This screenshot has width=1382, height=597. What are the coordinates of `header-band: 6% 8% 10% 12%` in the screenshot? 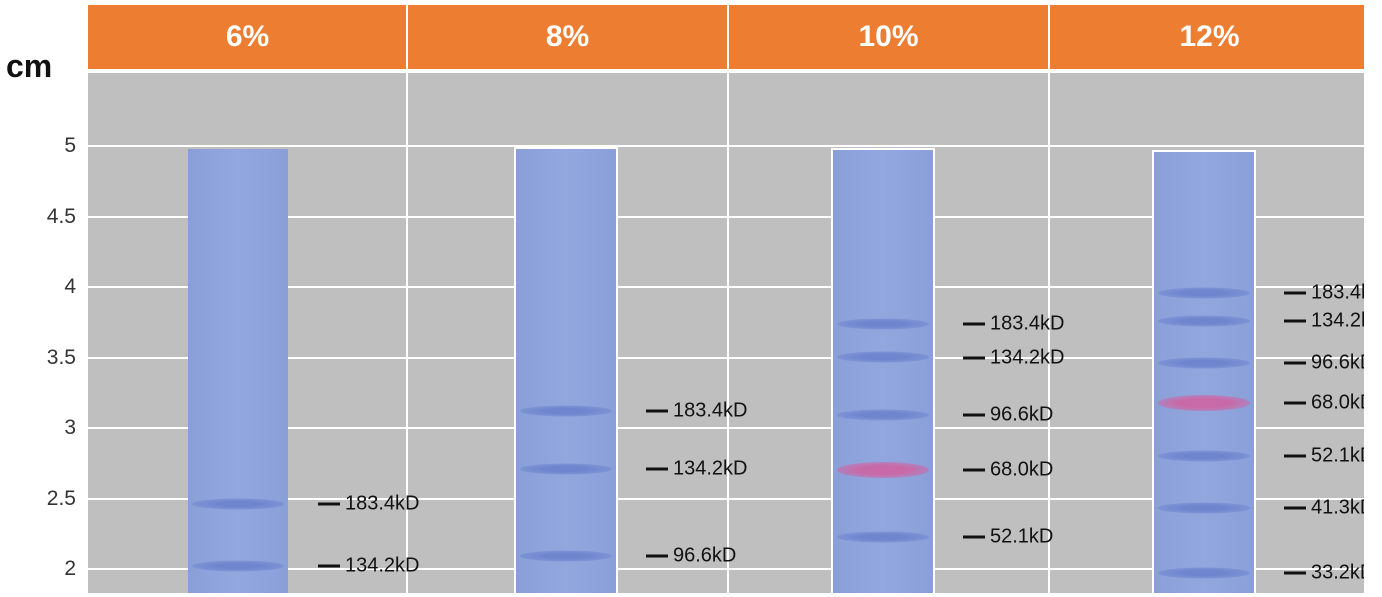 It's located at (726, 37).